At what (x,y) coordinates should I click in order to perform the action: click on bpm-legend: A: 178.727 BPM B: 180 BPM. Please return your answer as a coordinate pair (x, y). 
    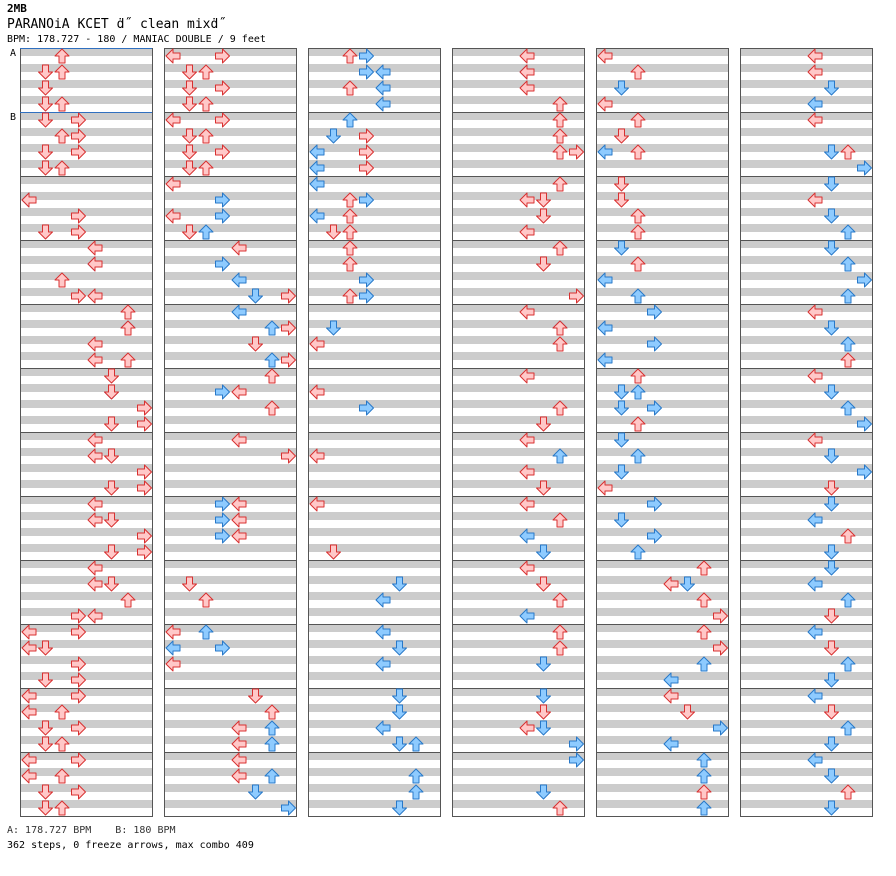
    Looking at the image, I should click on (91, 830).